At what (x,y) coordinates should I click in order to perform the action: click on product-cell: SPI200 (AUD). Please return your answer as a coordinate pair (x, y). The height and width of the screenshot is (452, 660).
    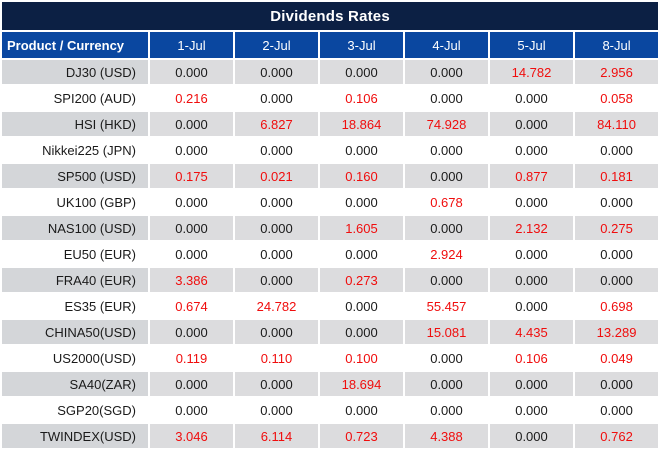
    Looking at the image, I should click on (75, 98).